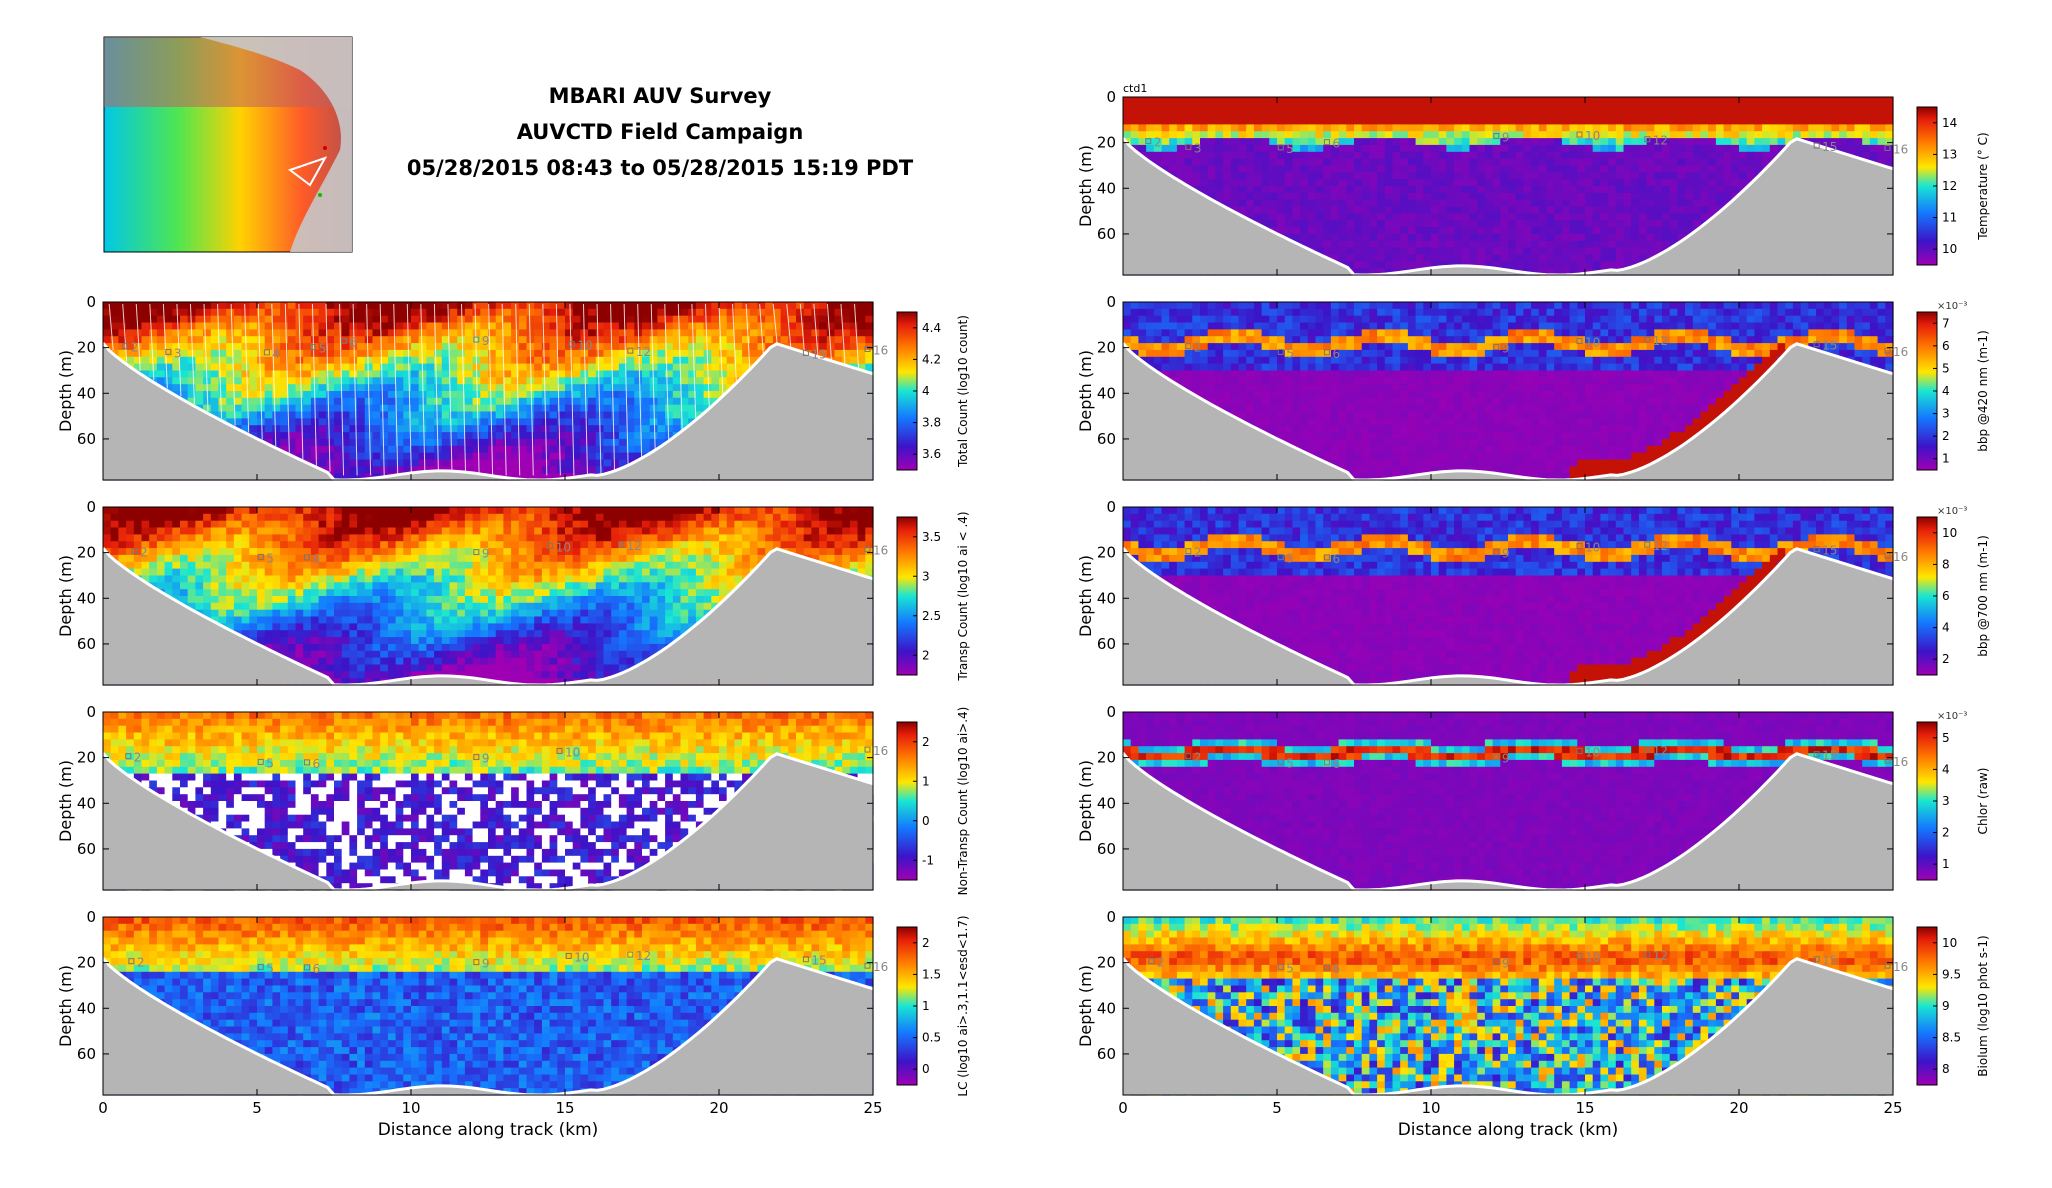 The width and height of the screenshot is (2052, 1188). I want to click on y-tick-label: 60, so click(1106, 644).